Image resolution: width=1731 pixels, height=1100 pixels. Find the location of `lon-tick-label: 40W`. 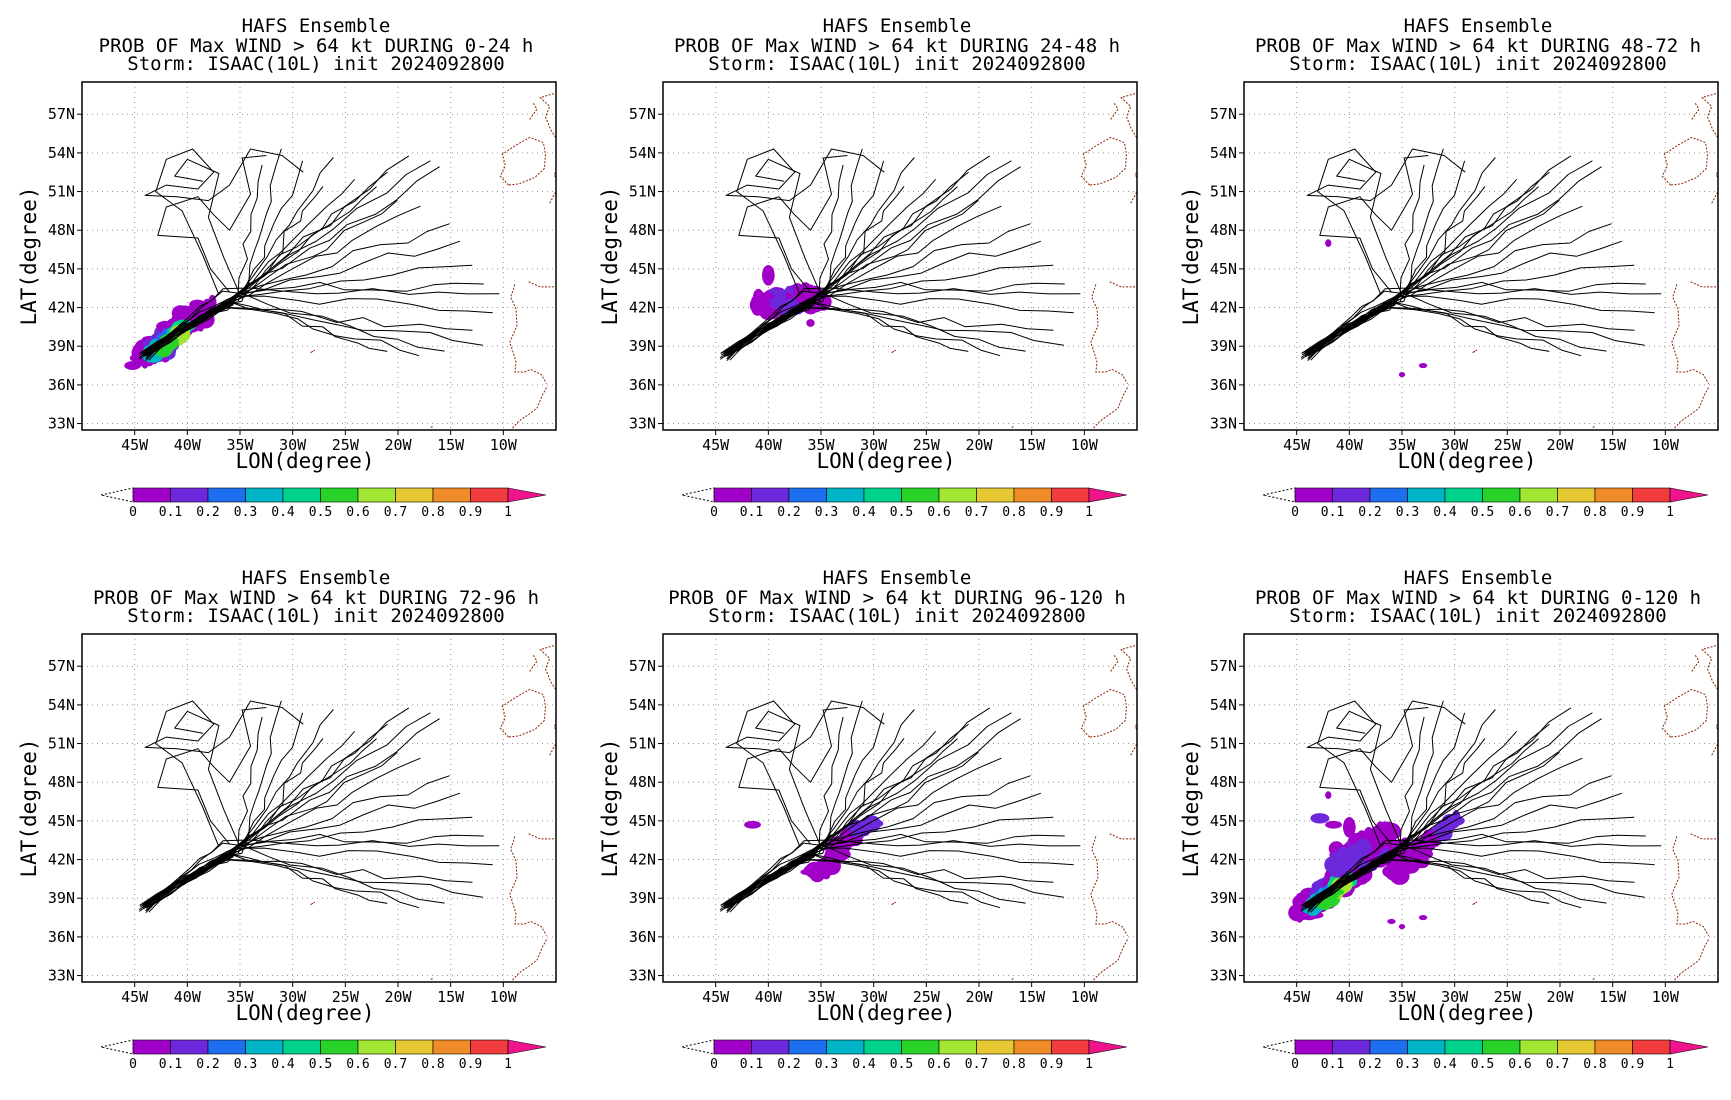

lon-tick-label: 40W is located at coordinates (769, 445).